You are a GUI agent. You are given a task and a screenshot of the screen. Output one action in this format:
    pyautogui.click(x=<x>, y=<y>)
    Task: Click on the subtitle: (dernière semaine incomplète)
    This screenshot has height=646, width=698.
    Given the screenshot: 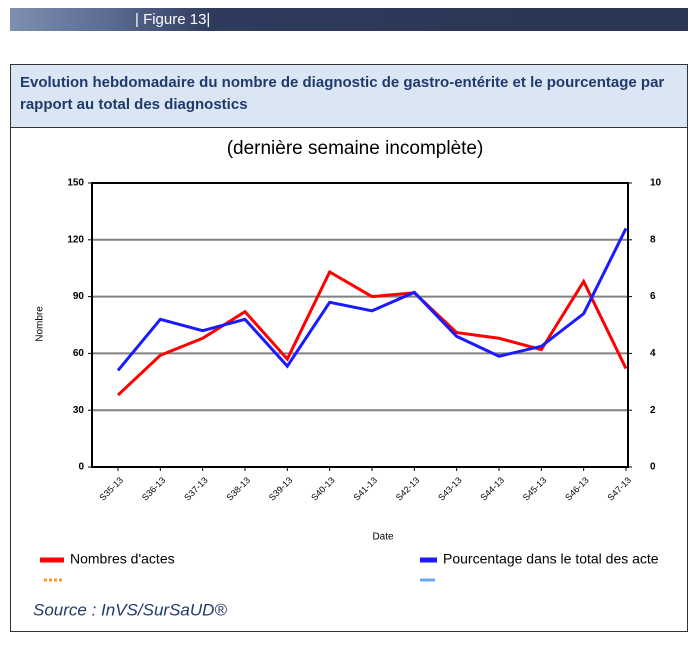 What is the action you would take?
    pyautogui.click(x=355, y=148)
    